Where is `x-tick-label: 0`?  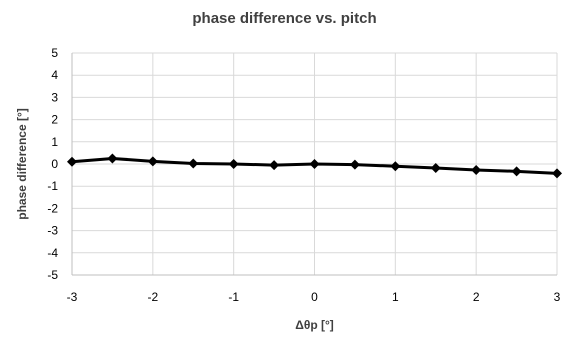
x-tick-label: 0 is located at coordinates (314, 297).